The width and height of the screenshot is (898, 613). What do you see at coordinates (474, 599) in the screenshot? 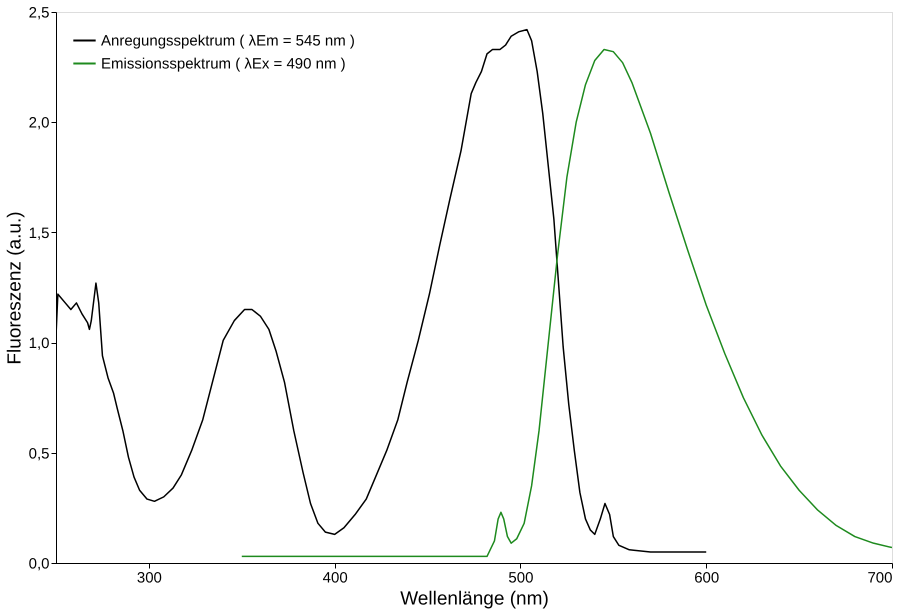
I see `x-axis-title: Wellenlänge (nm)` at bounding box center [474, 599].